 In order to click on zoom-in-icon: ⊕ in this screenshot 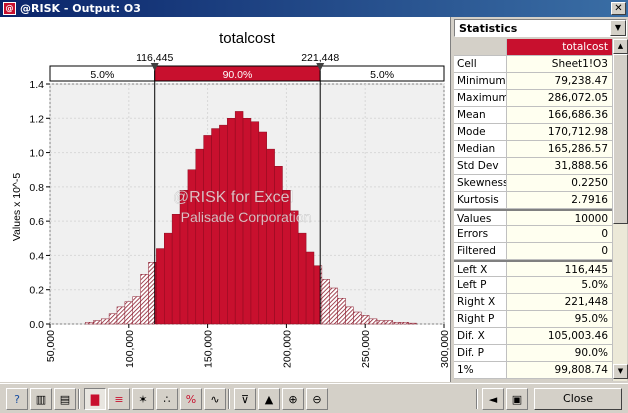, I will do `click(293, 399)`.